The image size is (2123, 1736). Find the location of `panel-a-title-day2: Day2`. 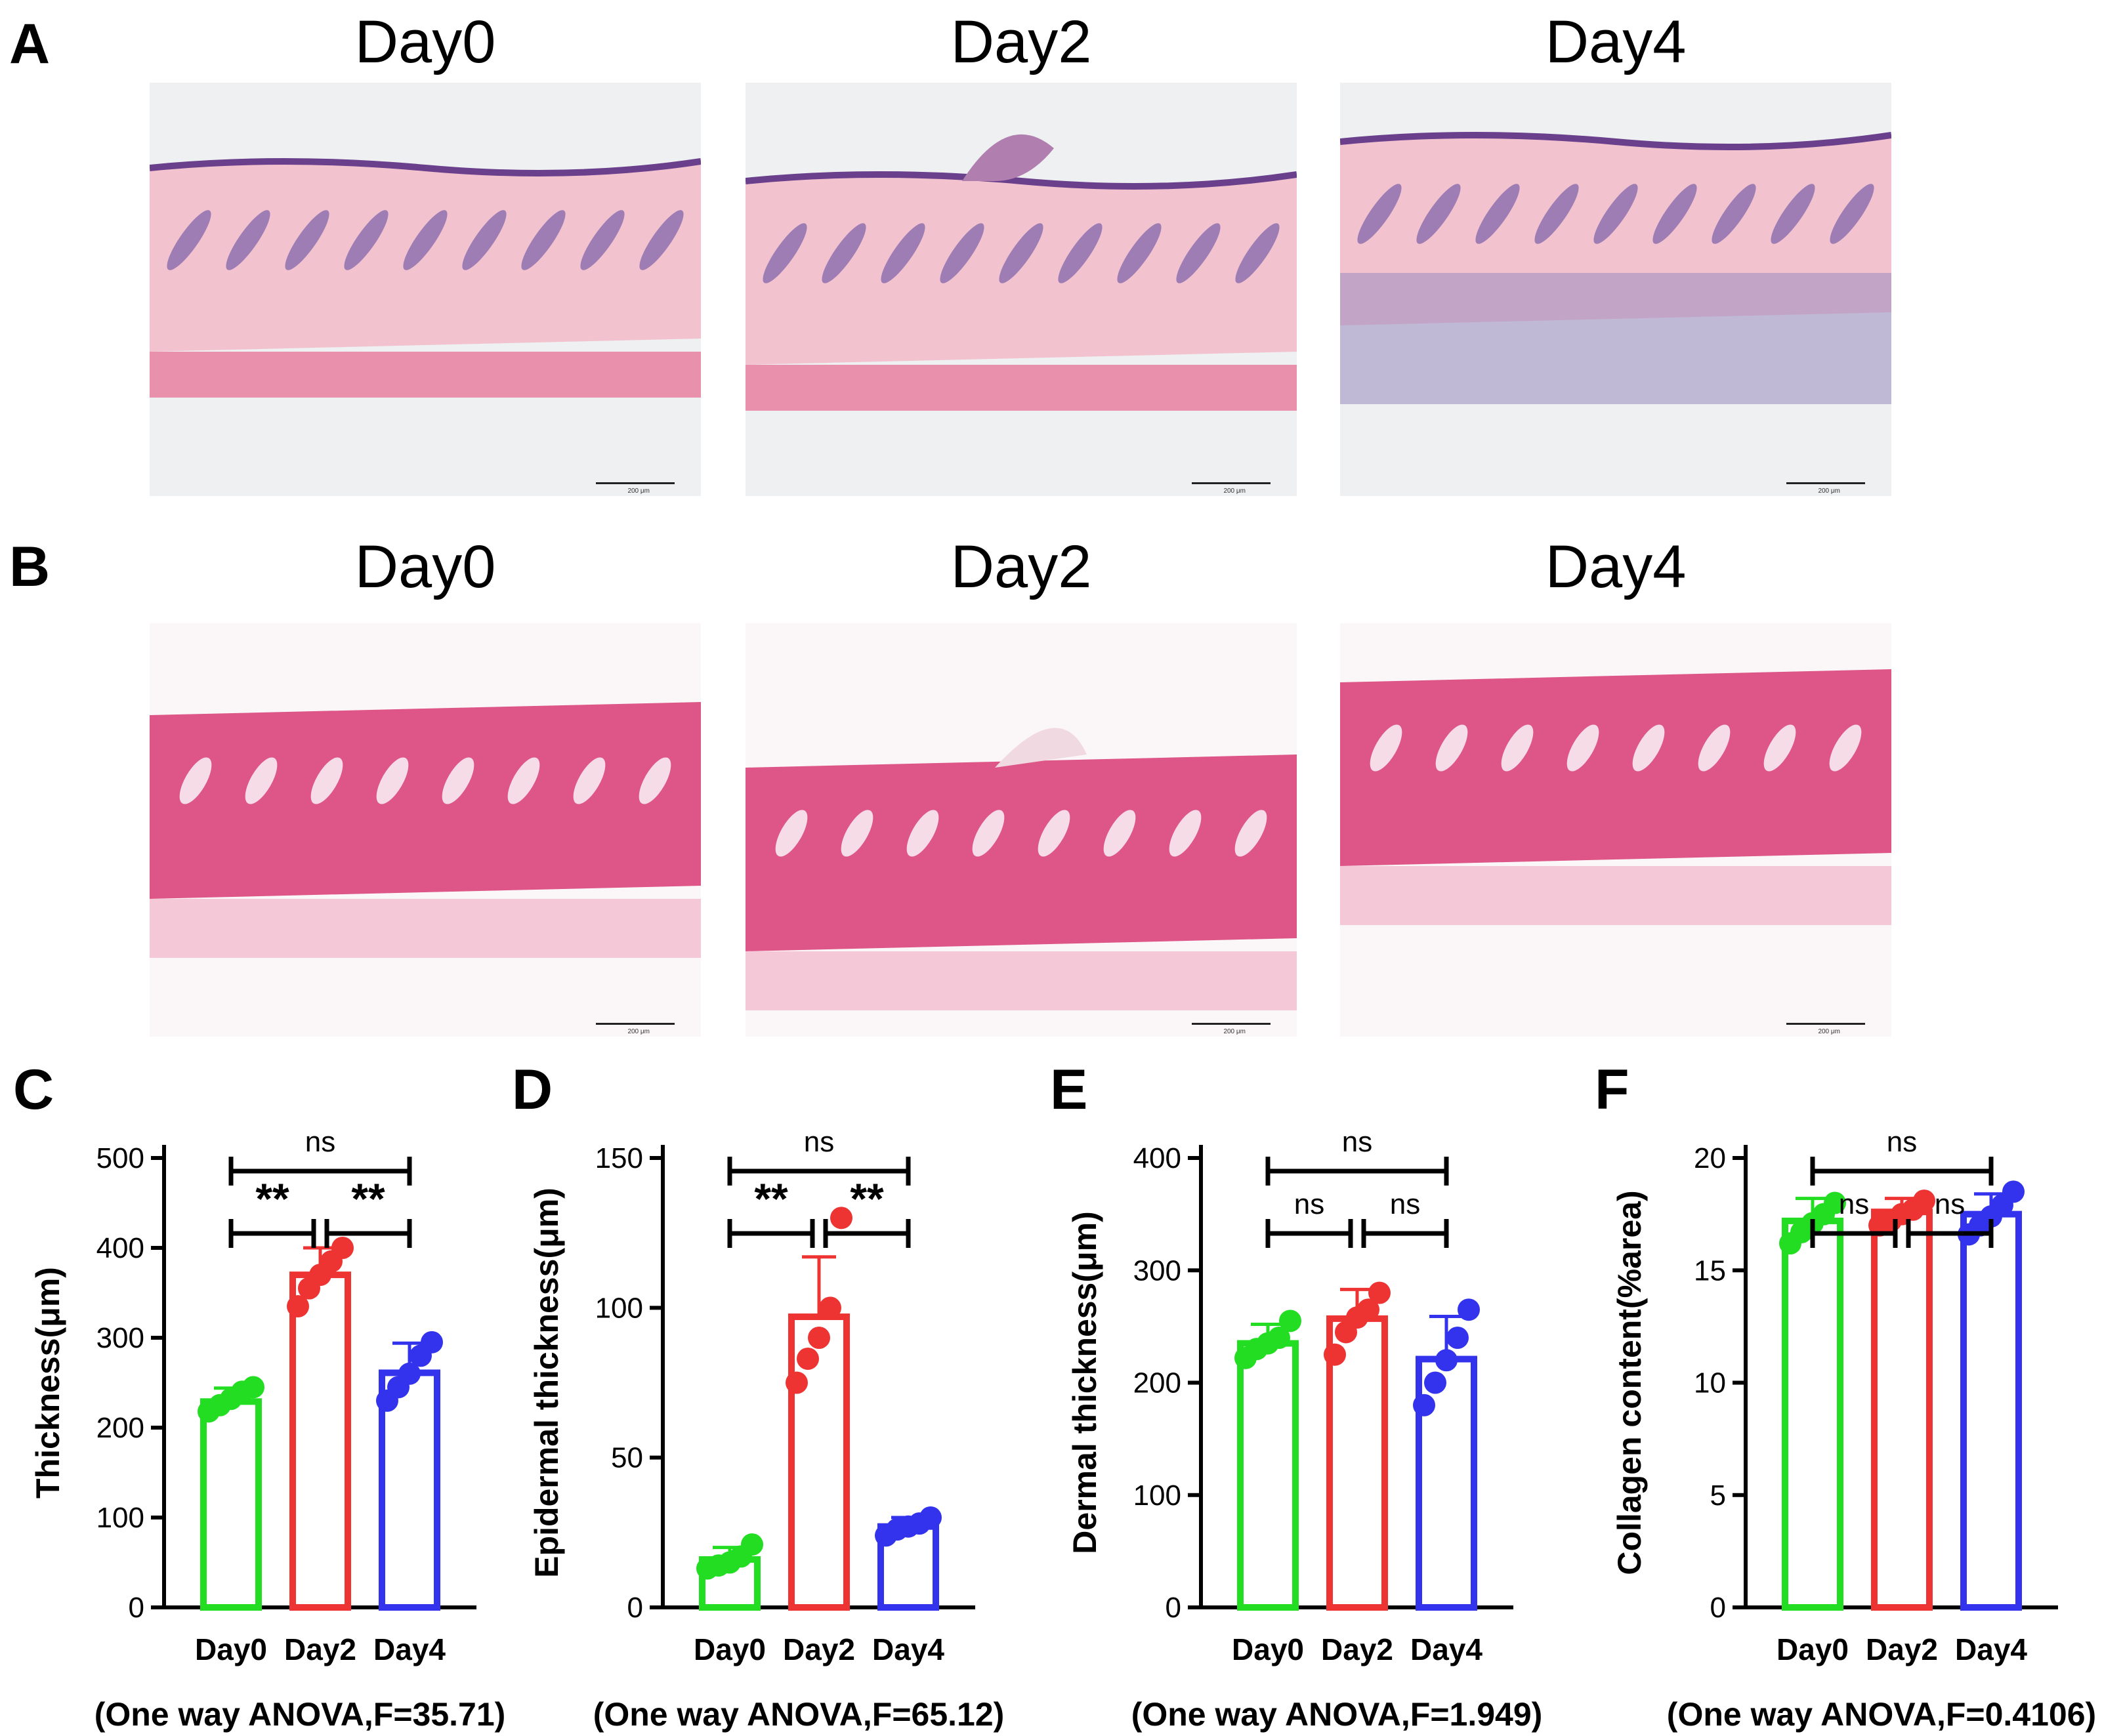

panel-a-title-day2: Day2 is located at coordinates (1021, 42).